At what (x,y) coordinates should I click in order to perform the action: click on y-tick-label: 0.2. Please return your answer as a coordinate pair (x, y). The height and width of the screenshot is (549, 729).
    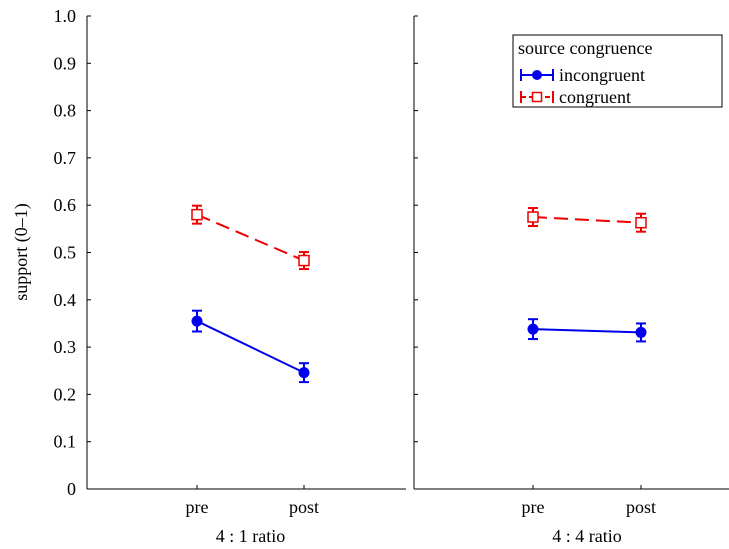
    Looking at the image, I should click on (65, 394).